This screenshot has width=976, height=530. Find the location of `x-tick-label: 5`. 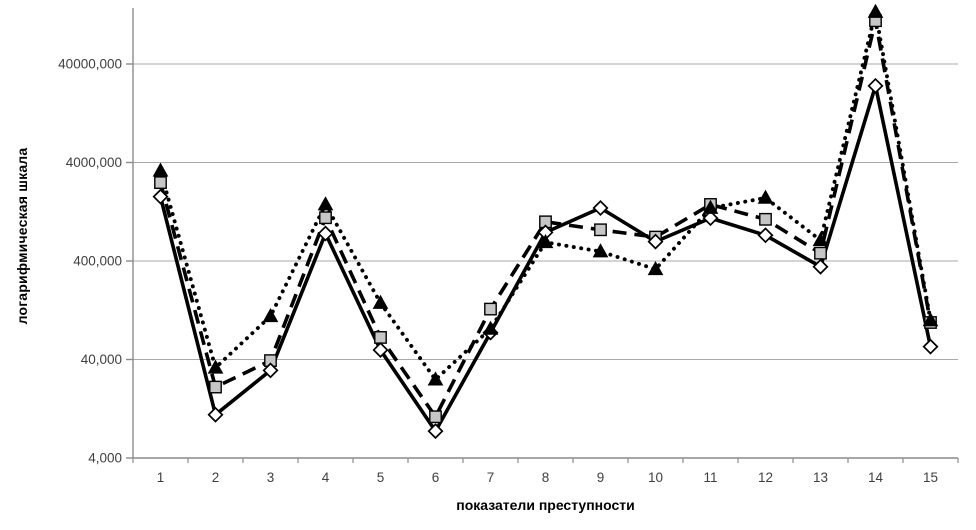

x-tick-label: 5 is located at coordinates (381, 477).